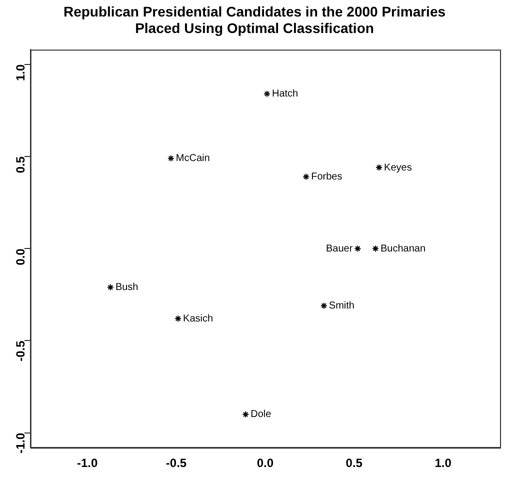 The height and width of the screenshot is (478, 505). What do you see at coordinates (354, 463) in the screenshot?
I see `x-tick-label: 0.5` at bounding box center [354, 463].